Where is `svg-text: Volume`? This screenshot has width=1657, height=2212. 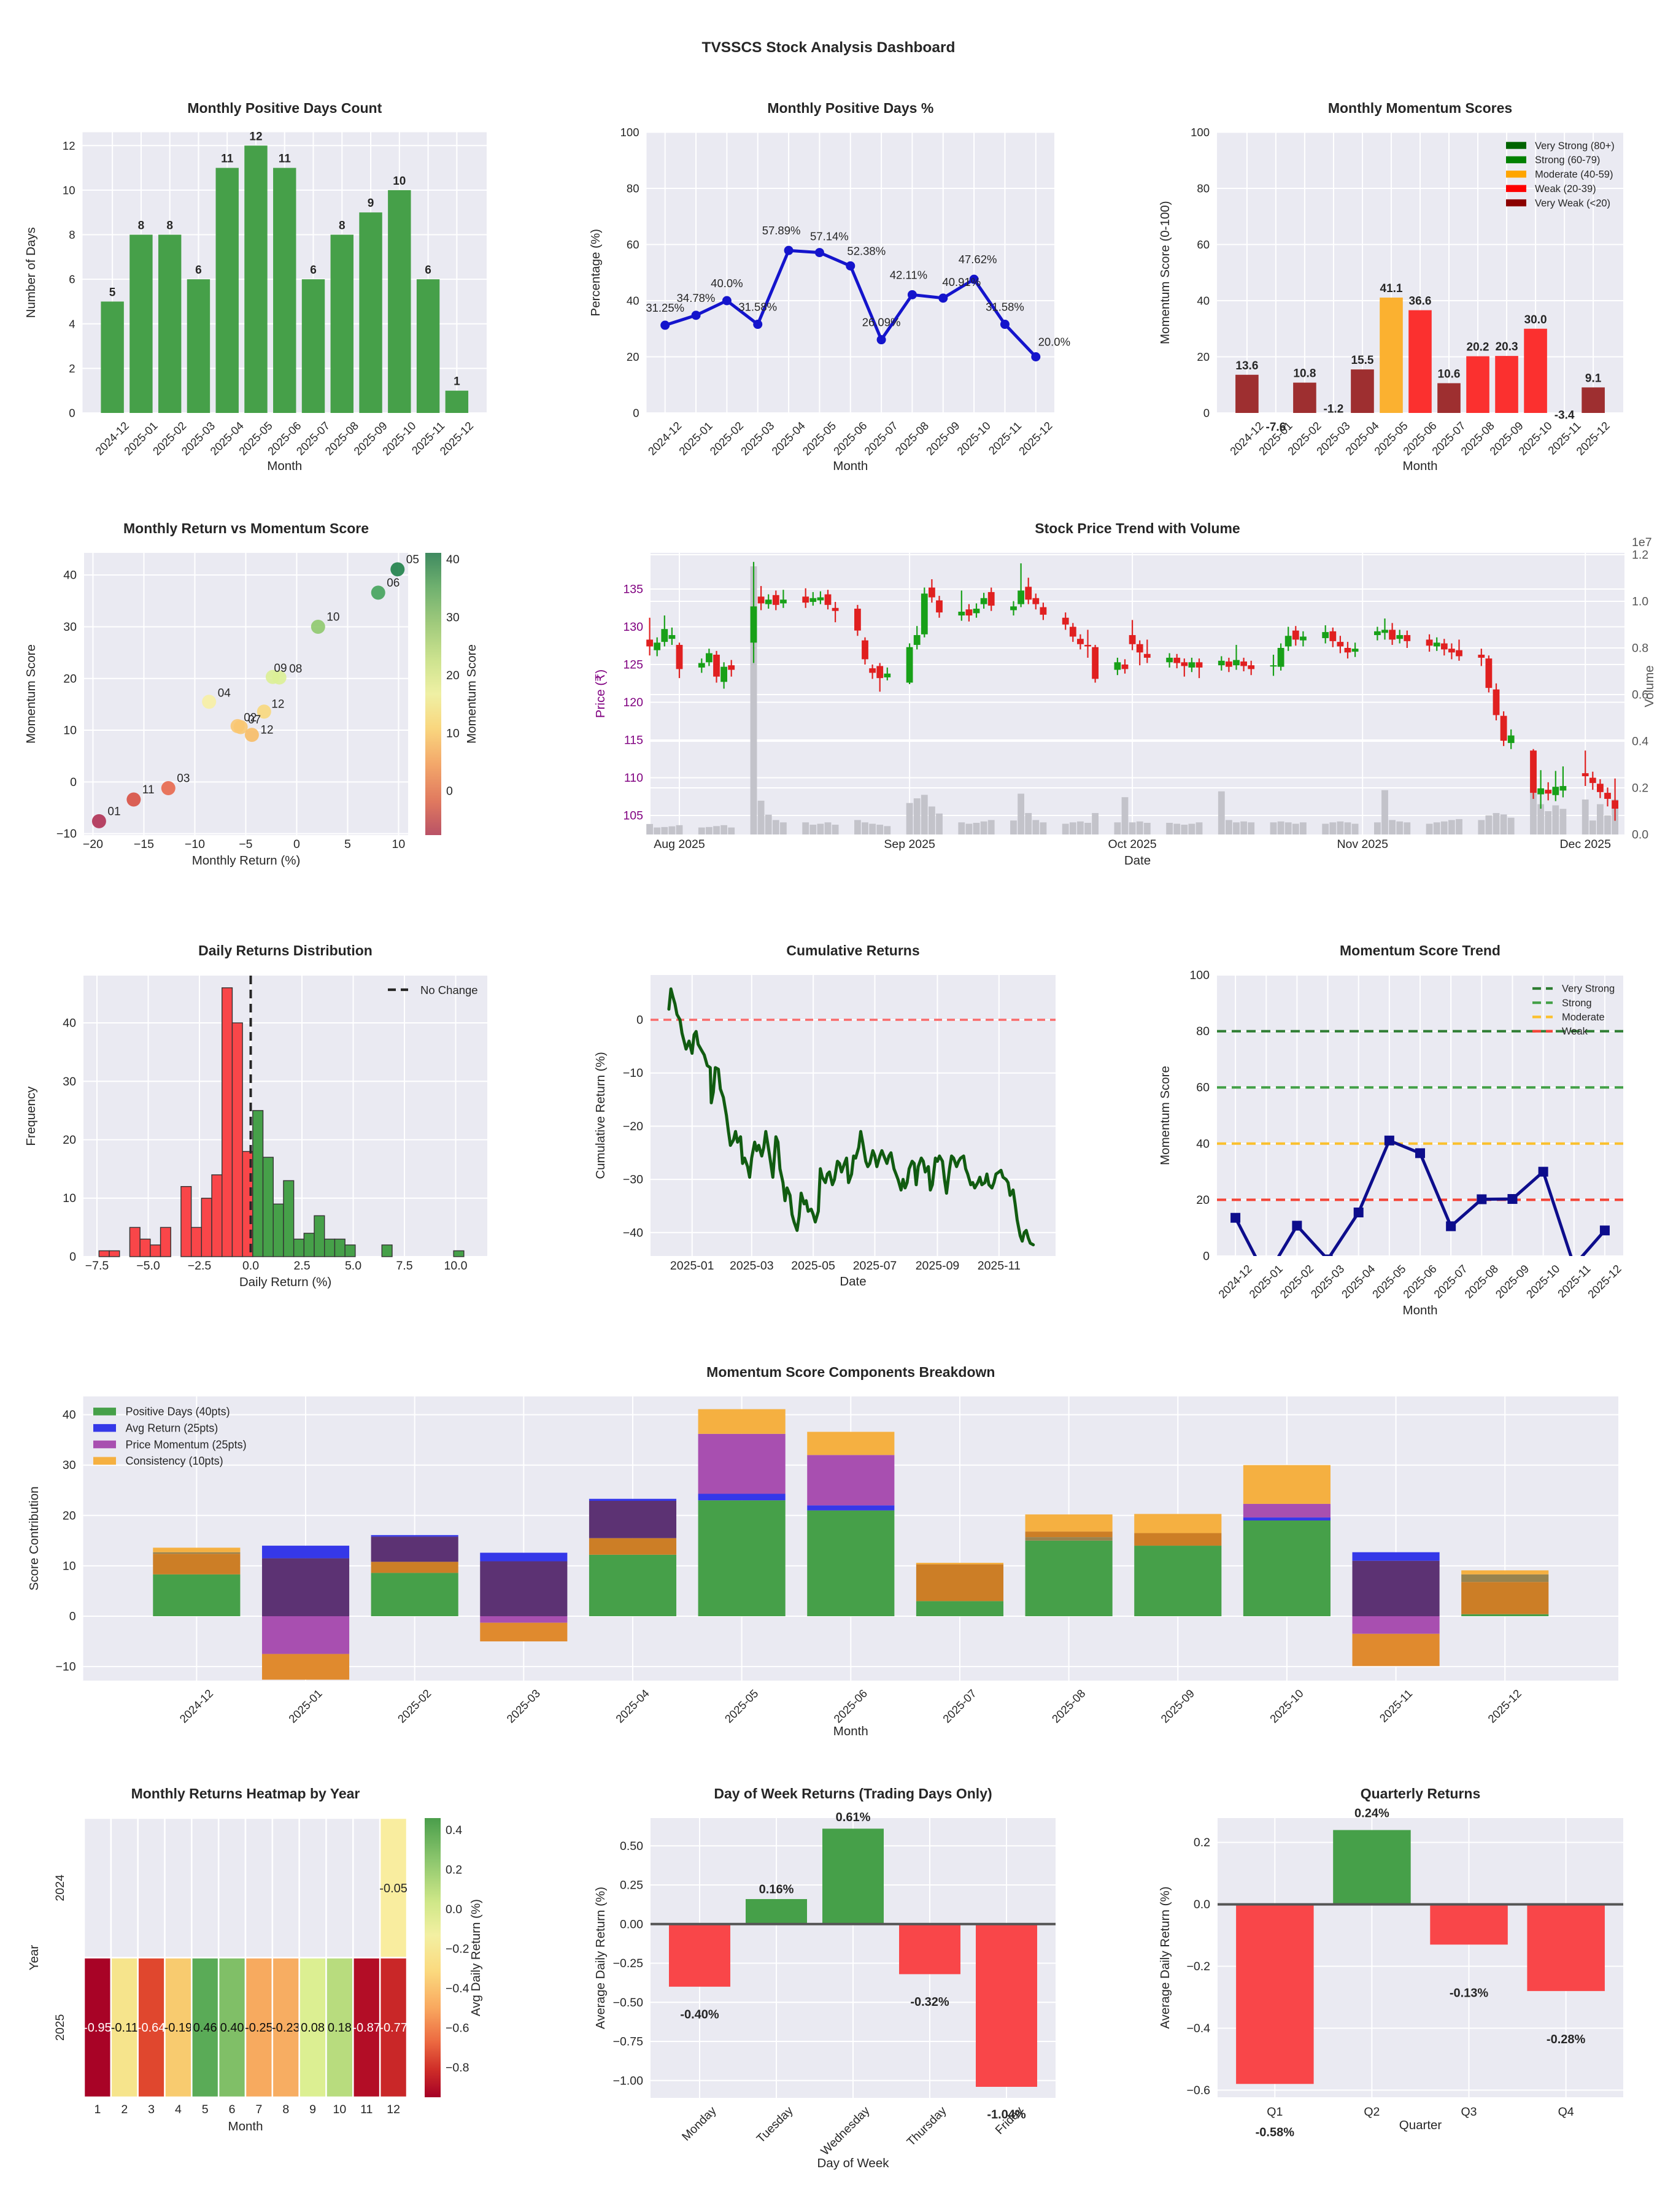
svg-text: Volume is located at coordinates (1649, 686).